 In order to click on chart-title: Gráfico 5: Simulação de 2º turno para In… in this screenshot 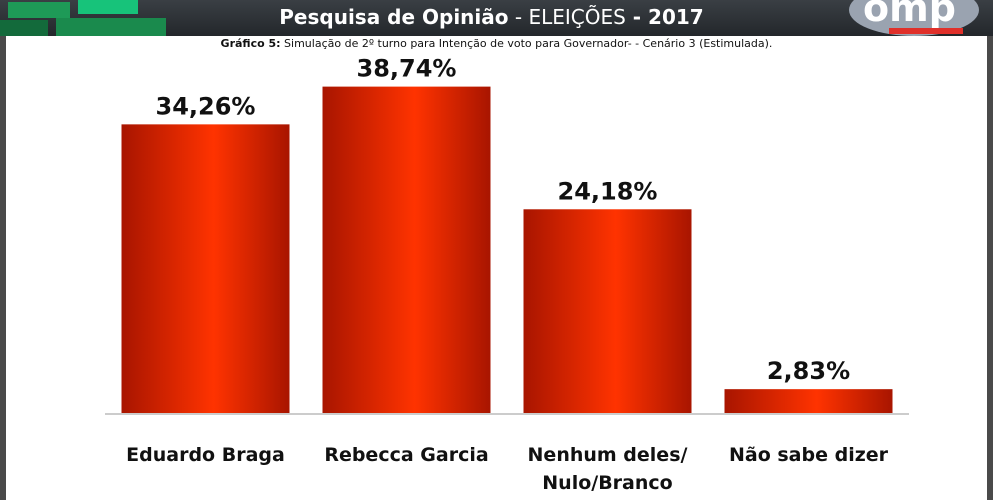, I will do `click(496, 43)`.